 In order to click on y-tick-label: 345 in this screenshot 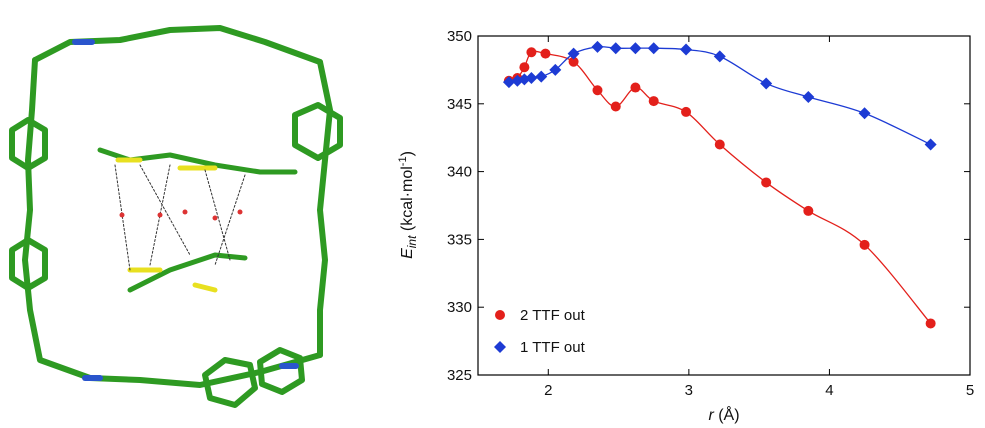, I will do `click(459, 104)`.